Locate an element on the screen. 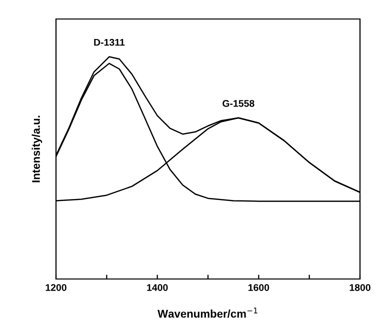 Image resolution: width=391 pixels, height=332 pixels. x-tick-label: 1400 is located at coordinates (157, 287).